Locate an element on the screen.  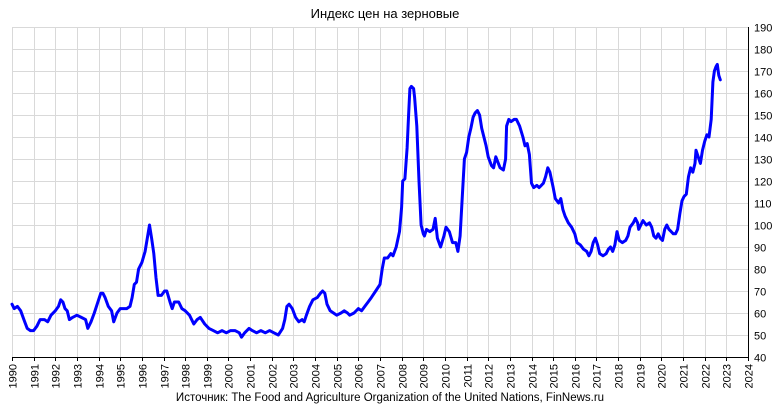
x-tick-label: 2013 is located at coordinates (512, 376).